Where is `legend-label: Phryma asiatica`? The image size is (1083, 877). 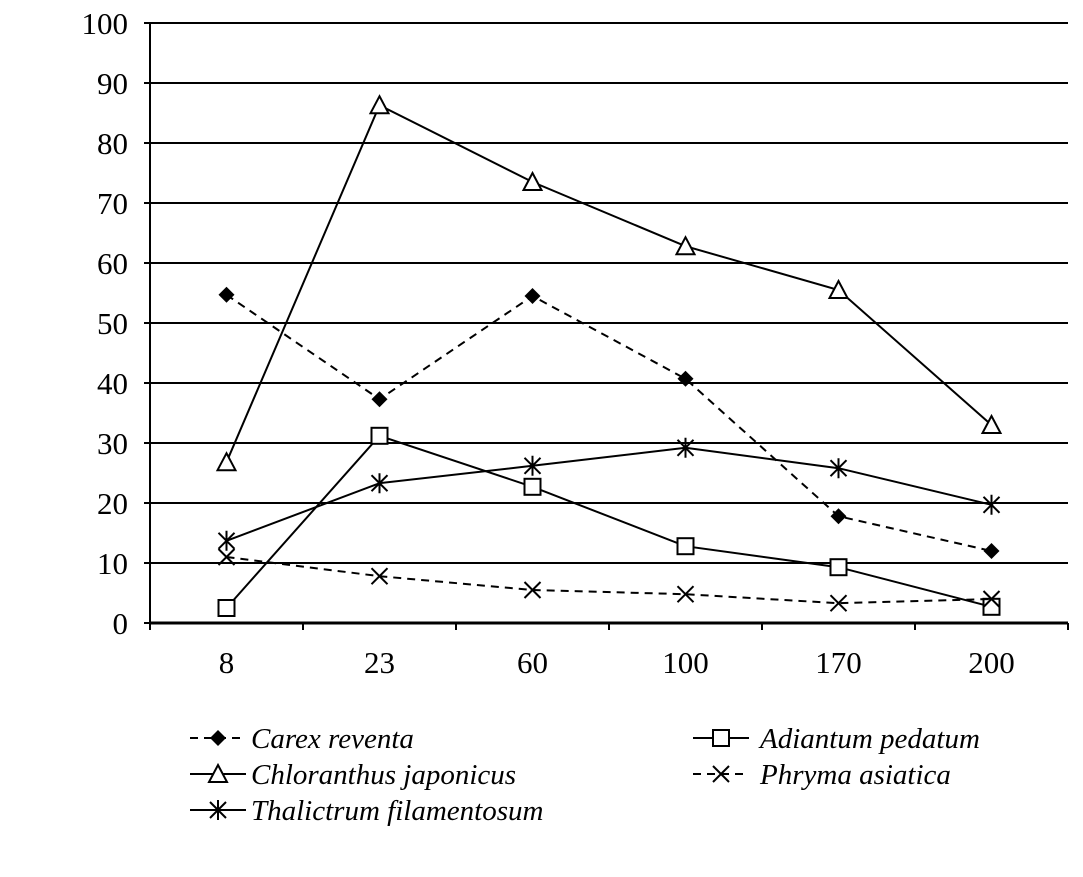 legend-label: Phryma asiatica is located at coordinates (855, 775).